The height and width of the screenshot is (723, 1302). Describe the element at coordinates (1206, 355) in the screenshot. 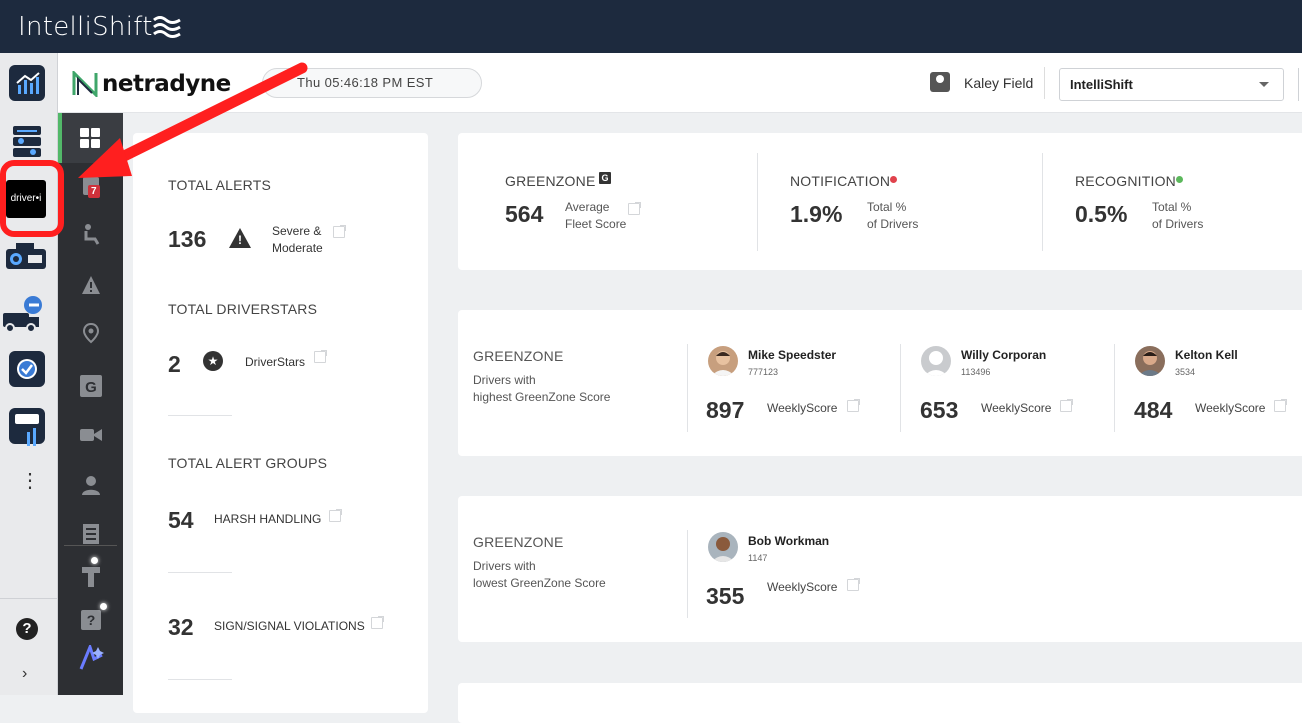

I see `driver-name: Kelton Kell` at that location.